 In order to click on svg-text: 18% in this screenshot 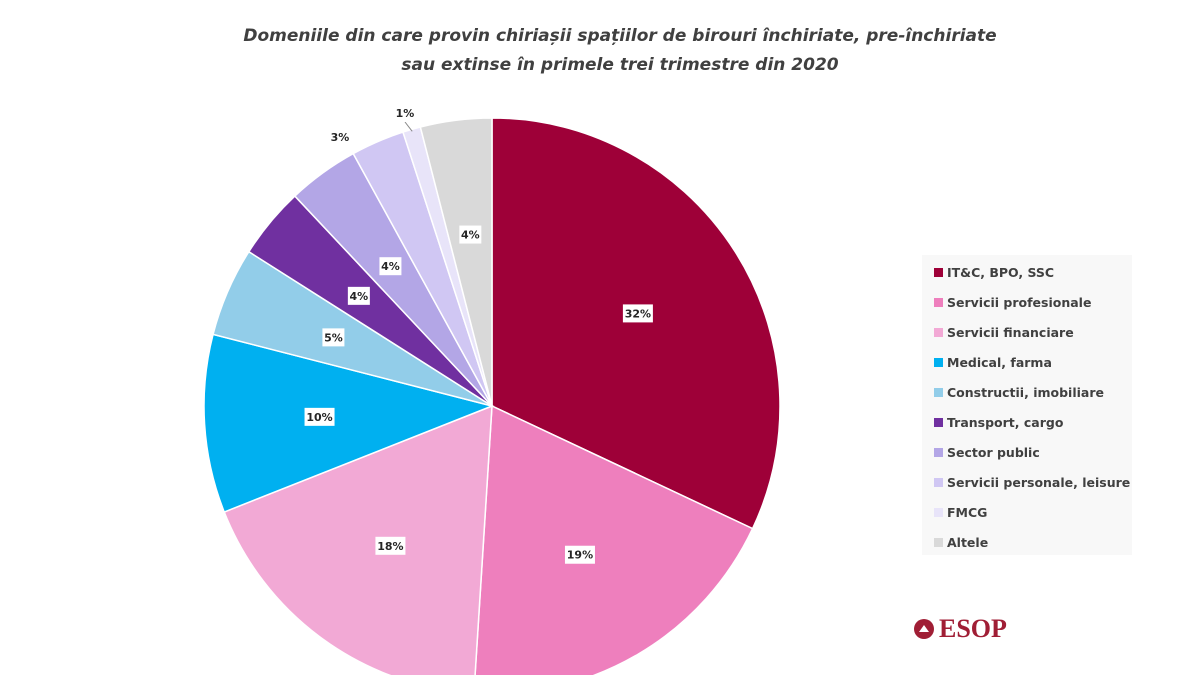, I will do `click(390, 546)`.